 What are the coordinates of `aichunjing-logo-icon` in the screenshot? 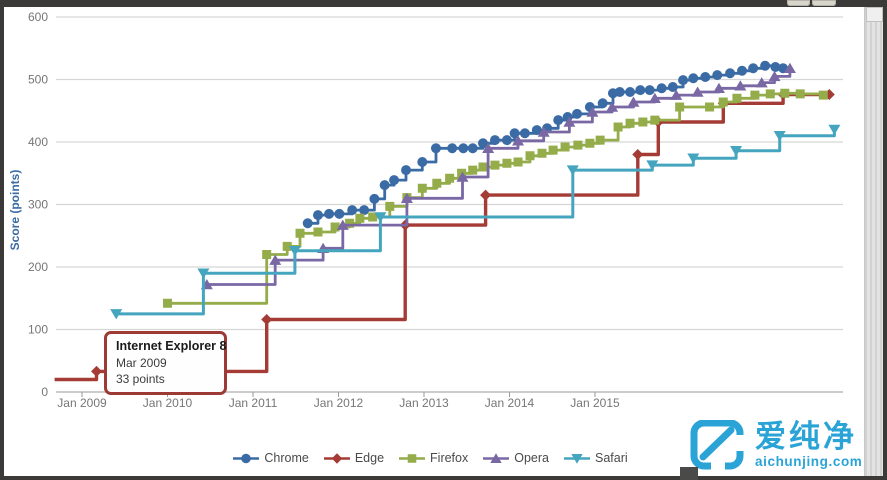 It's located at (718, 445).